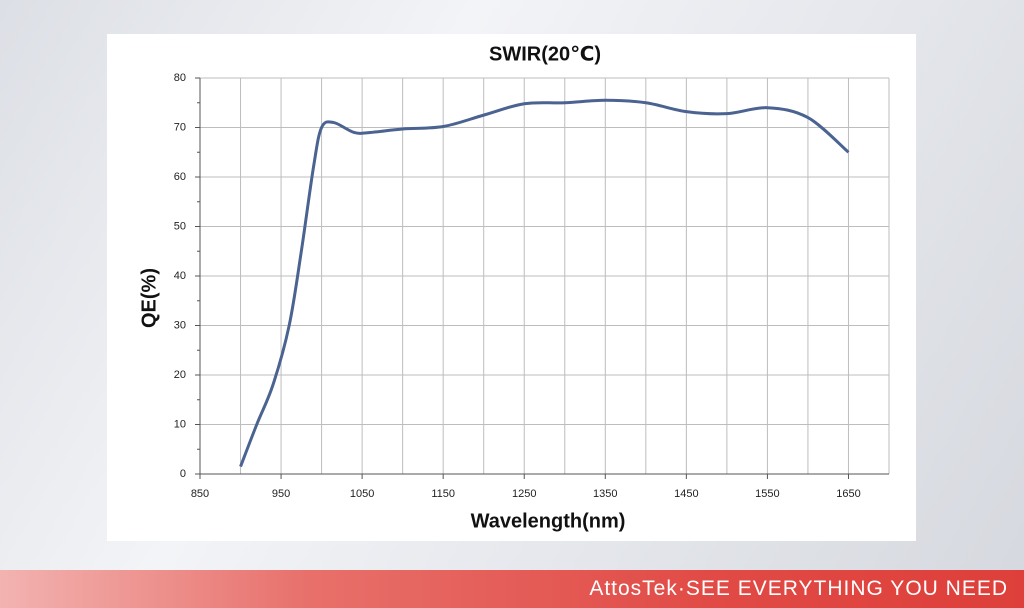  Describe the element at coordinates (605, 494) in the screenshot. I see `x-tick-label: 1350` at that location.